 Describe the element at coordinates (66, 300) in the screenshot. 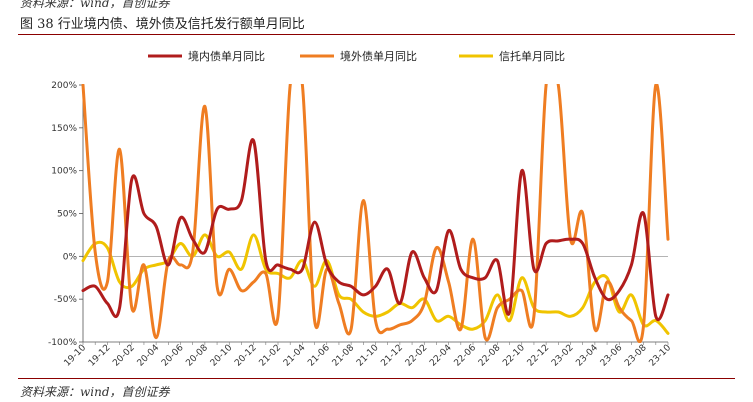

I see `y-tick-label: -50%` at that location.